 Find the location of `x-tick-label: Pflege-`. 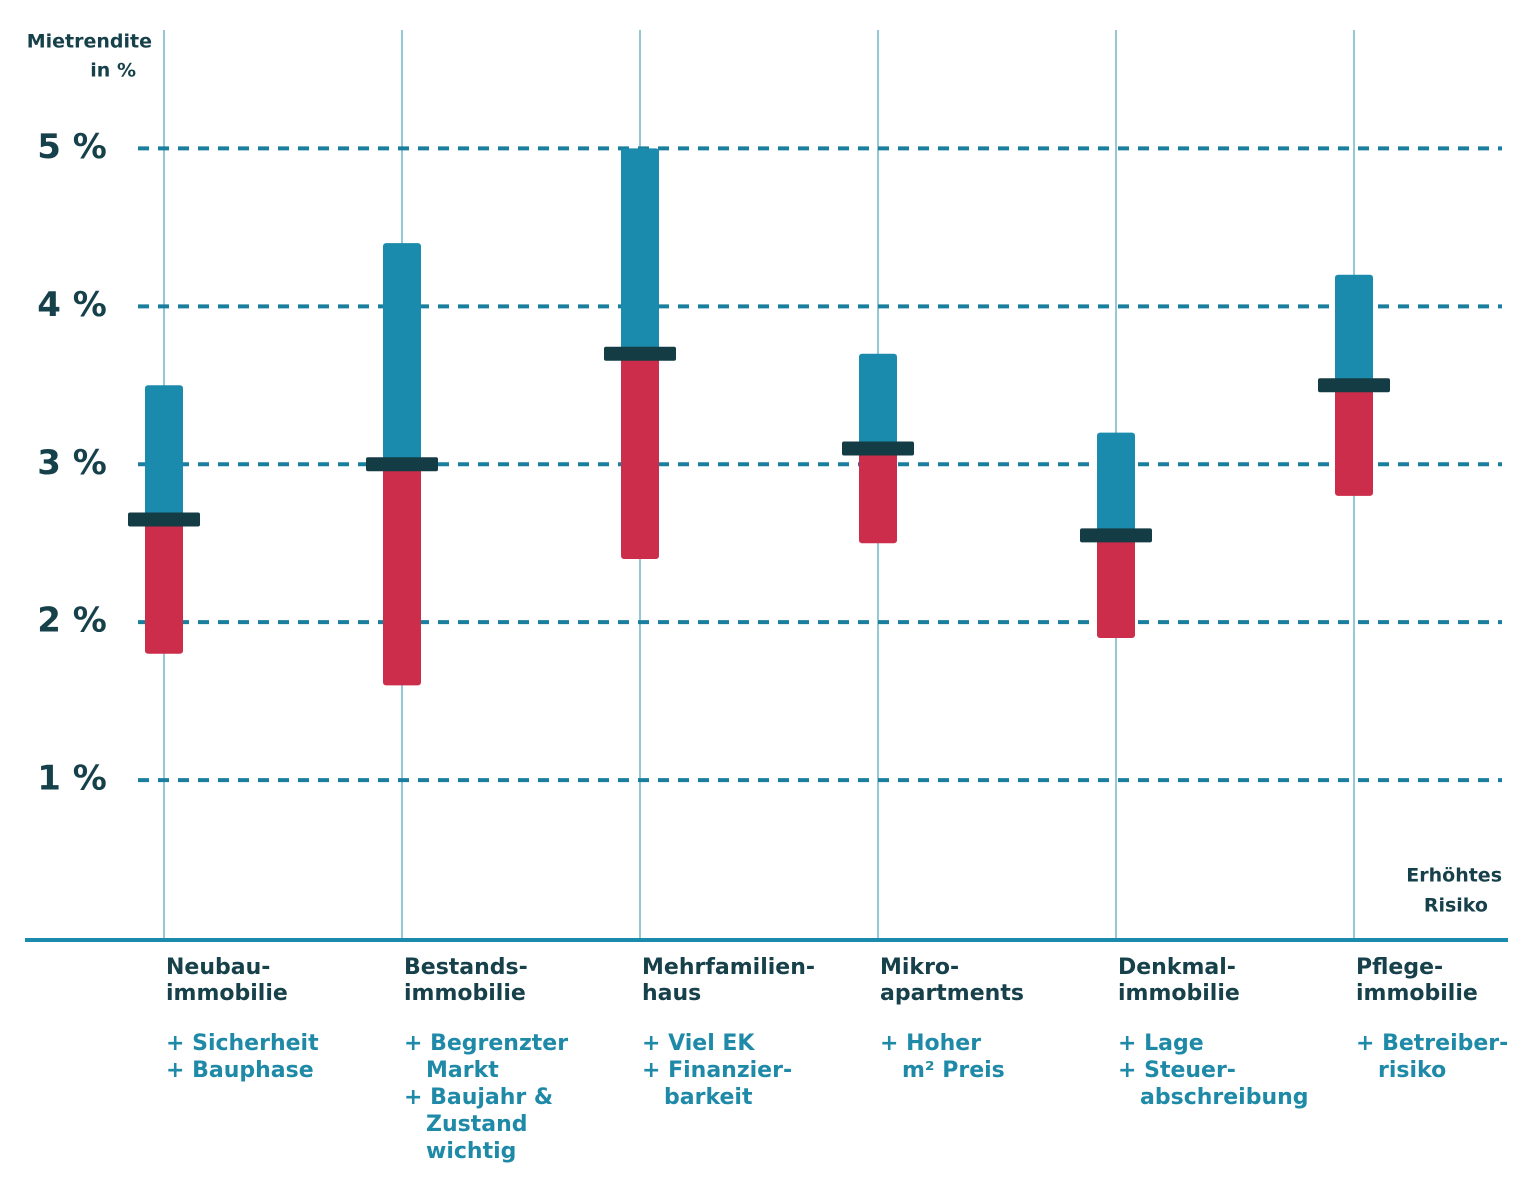

x-tick-label: Pflege- is located at coordinates (1399, 967).